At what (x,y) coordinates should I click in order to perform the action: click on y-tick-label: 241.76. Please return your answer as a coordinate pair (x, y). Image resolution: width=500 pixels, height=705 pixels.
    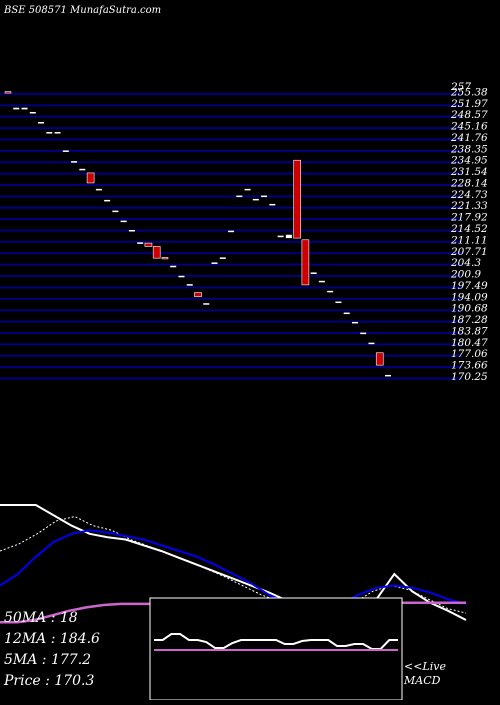
    Looking at the image, I should click on (469, 138).